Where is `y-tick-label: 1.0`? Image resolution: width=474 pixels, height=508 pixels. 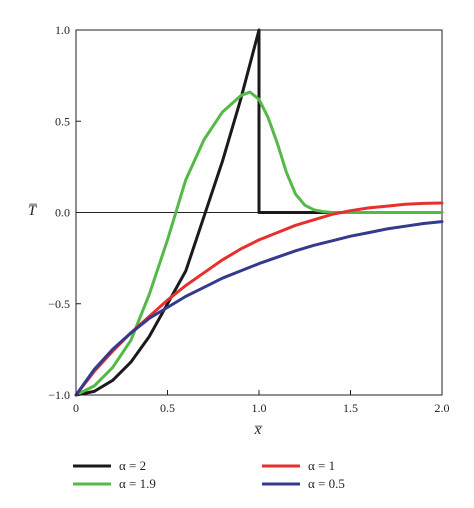 y-tick-label: 1.0 is located at coordinates (62, 30).